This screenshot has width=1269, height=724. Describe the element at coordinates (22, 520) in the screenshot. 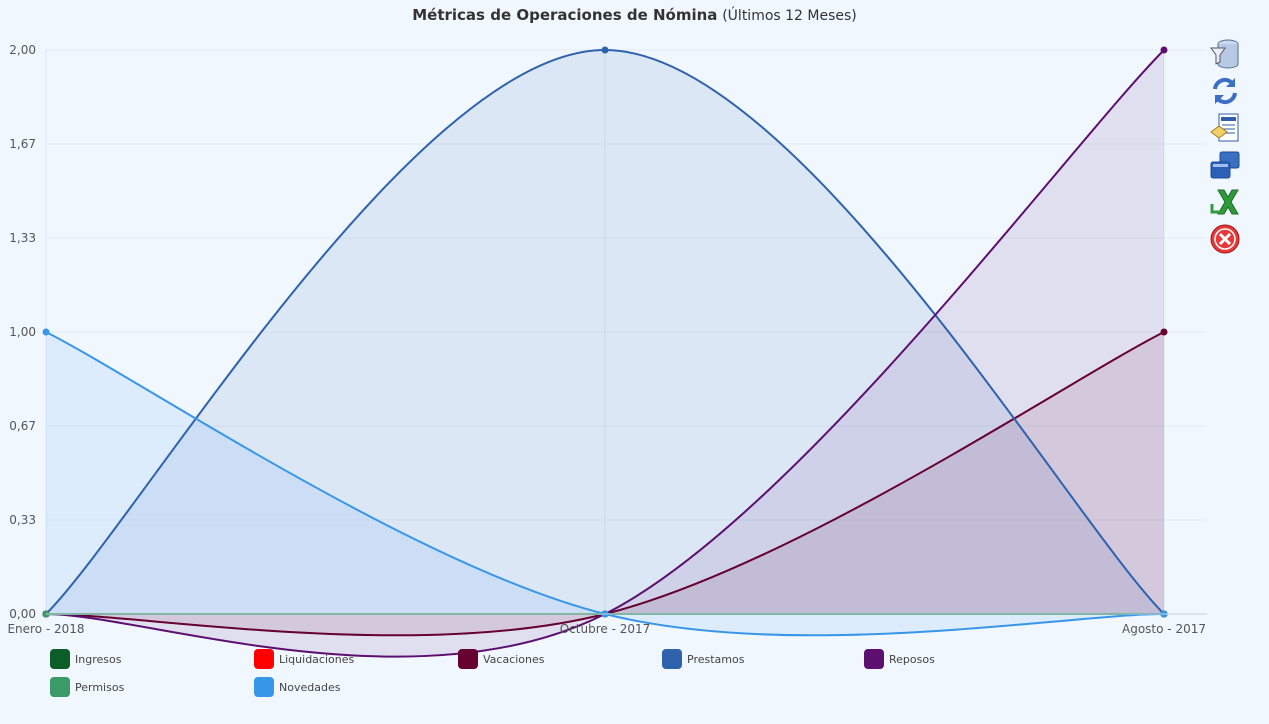

I see `y-tick-label: 0,33` at that location.